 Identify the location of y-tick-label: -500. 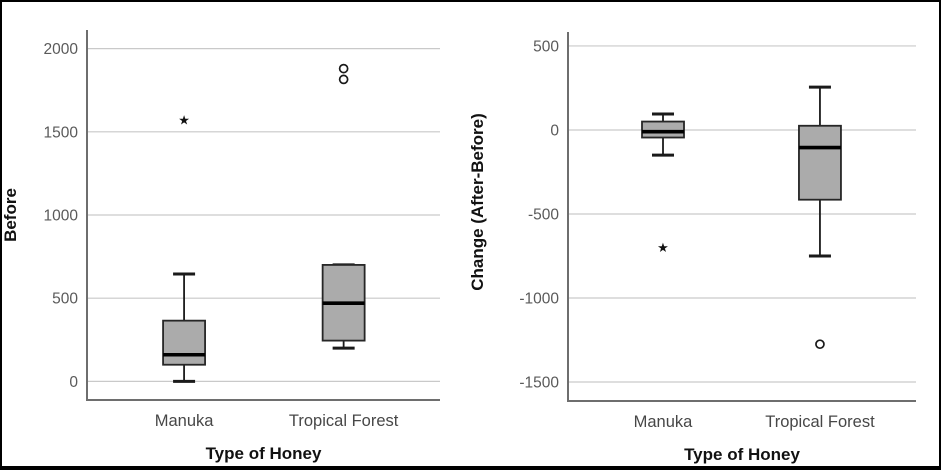
(543, 214).